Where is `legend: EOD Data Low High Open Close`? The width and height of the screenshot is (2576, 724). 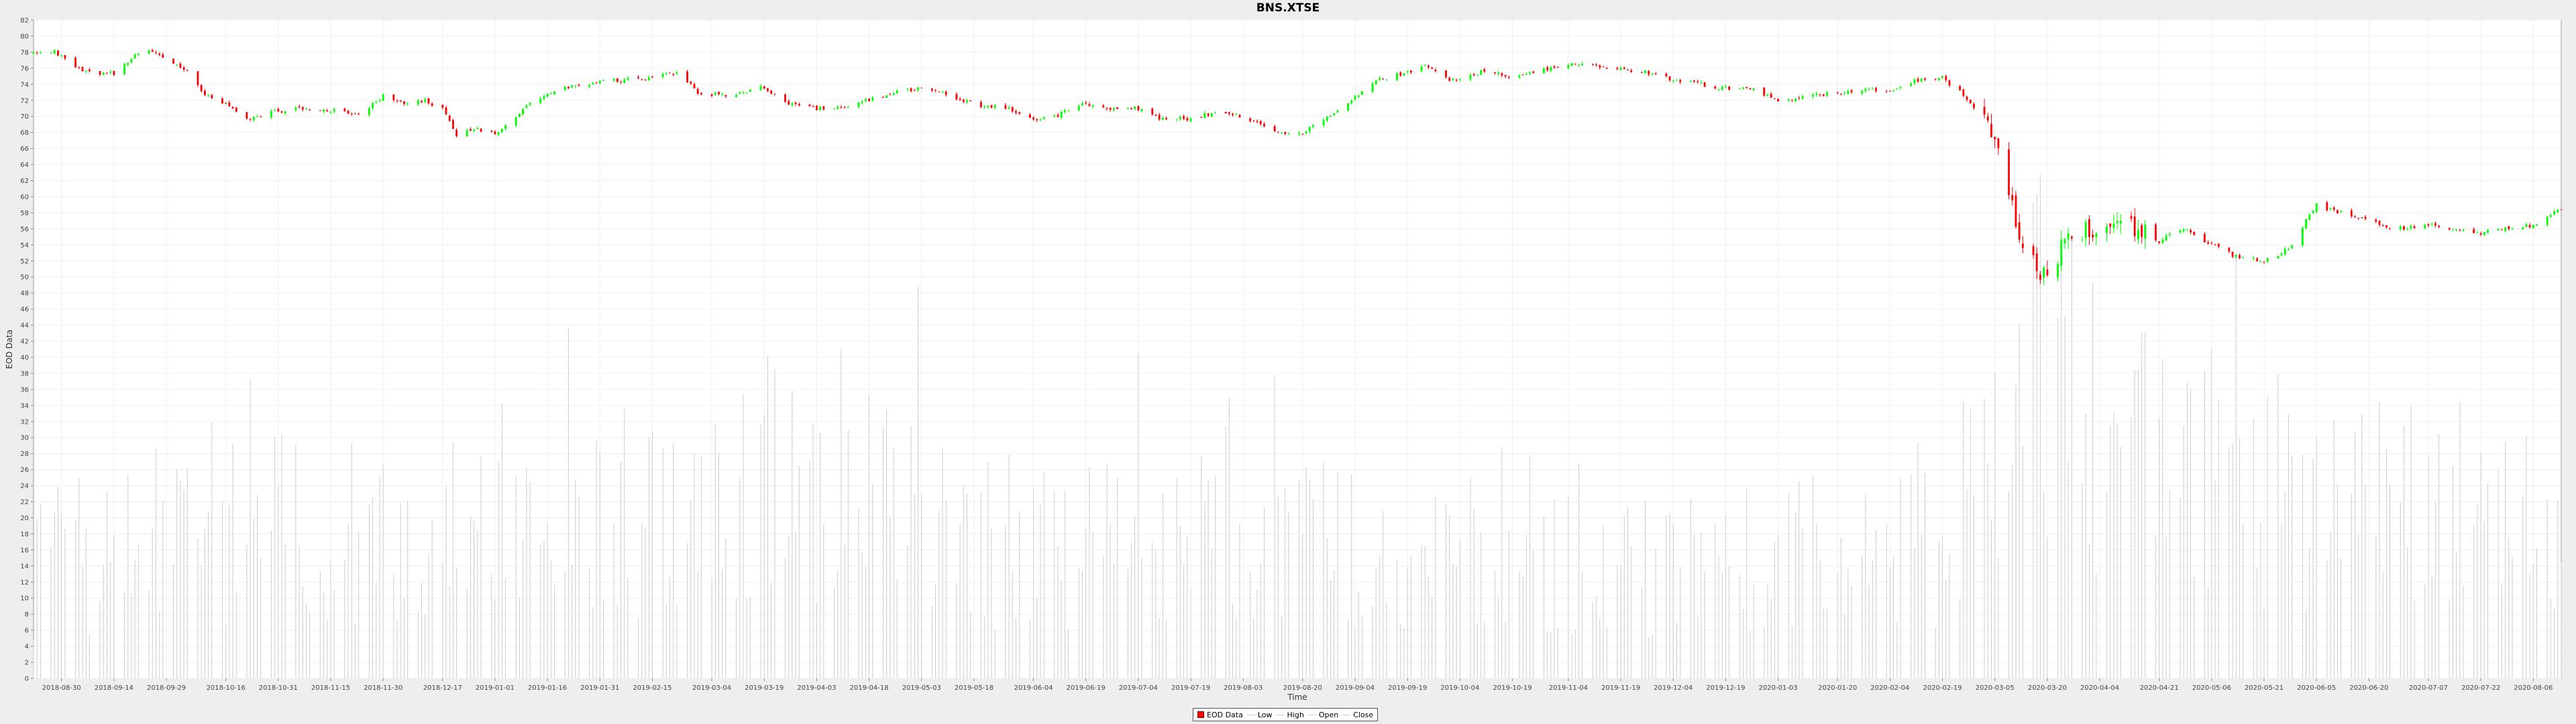
legend: EOD Data Low High Open Close is located at coordinates (1286, 714).